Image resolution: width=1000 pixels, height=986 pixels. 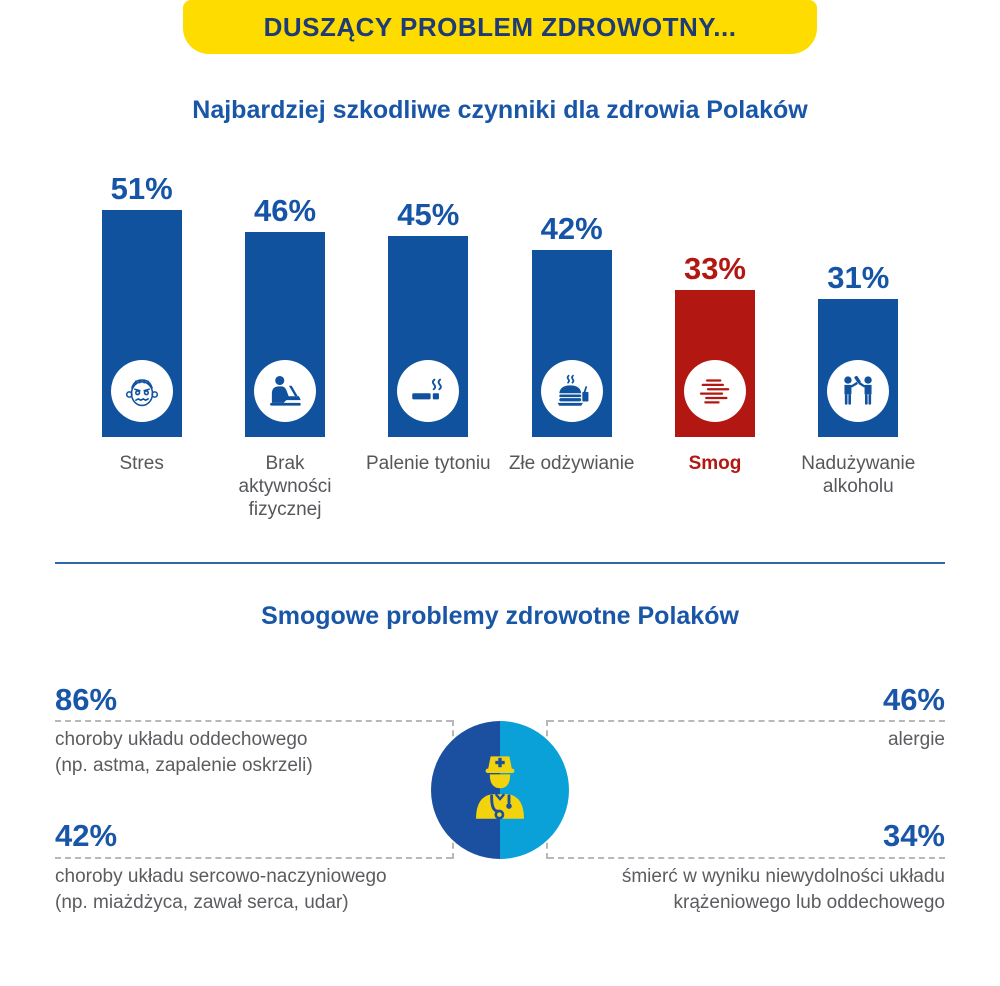 What do you see at coordinates (184, 765) in the screenshot?
I see `stat-label-line: (np. astma, zapalenie oskrzeli)` at bounding box center [184, 765].